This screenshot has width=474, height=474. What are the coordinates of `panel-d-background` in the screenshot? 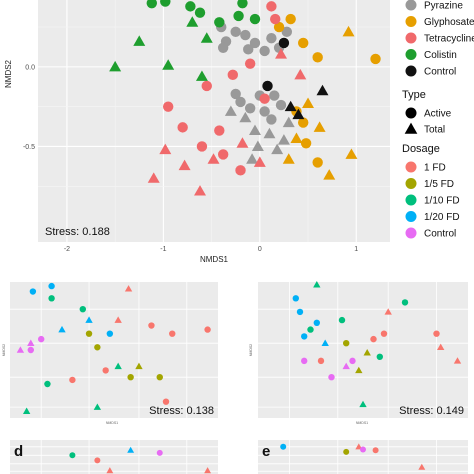 It's located at (114, 457).